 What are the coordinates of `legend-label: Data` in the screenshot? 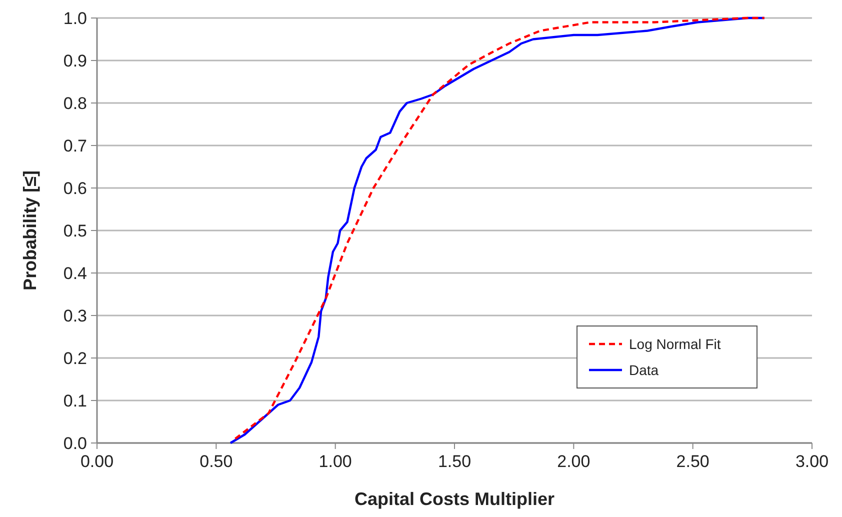 It's located at (644, 370).